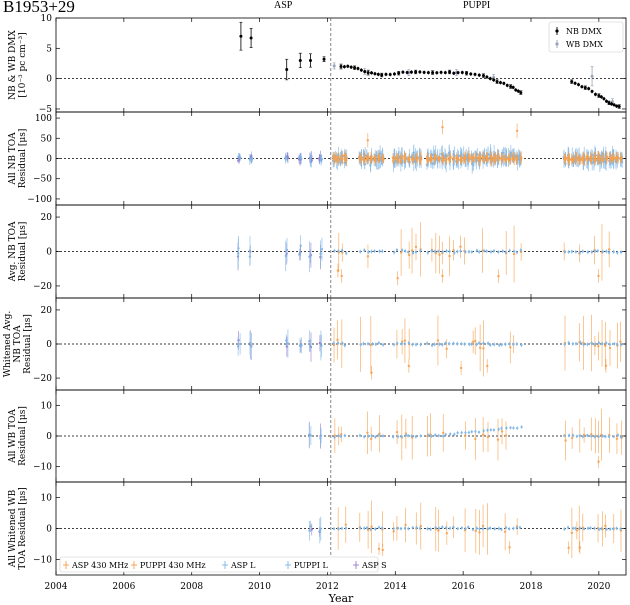 Image resolution: width=630 pixels, height=605 pixels. What do you see at coordinates (56, 587) in the screenshot?
I see `x-tick-label: 2004` at bounding box center [56, 587].